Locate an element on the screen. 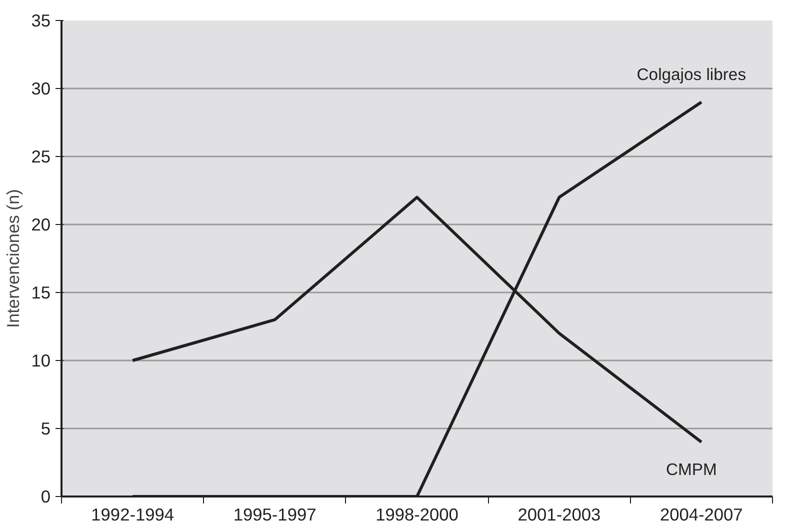 The height and width of the screenshot is (523, 787). y-tick-label: 20 is located at coordinates (41, 224).